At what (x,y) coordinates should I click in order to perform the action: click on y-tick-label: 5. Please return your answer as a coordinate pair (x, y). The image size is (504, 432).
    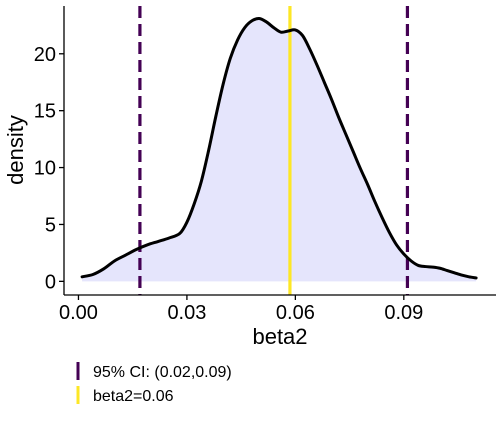
    Looking at the image, I should click on (50, 225).